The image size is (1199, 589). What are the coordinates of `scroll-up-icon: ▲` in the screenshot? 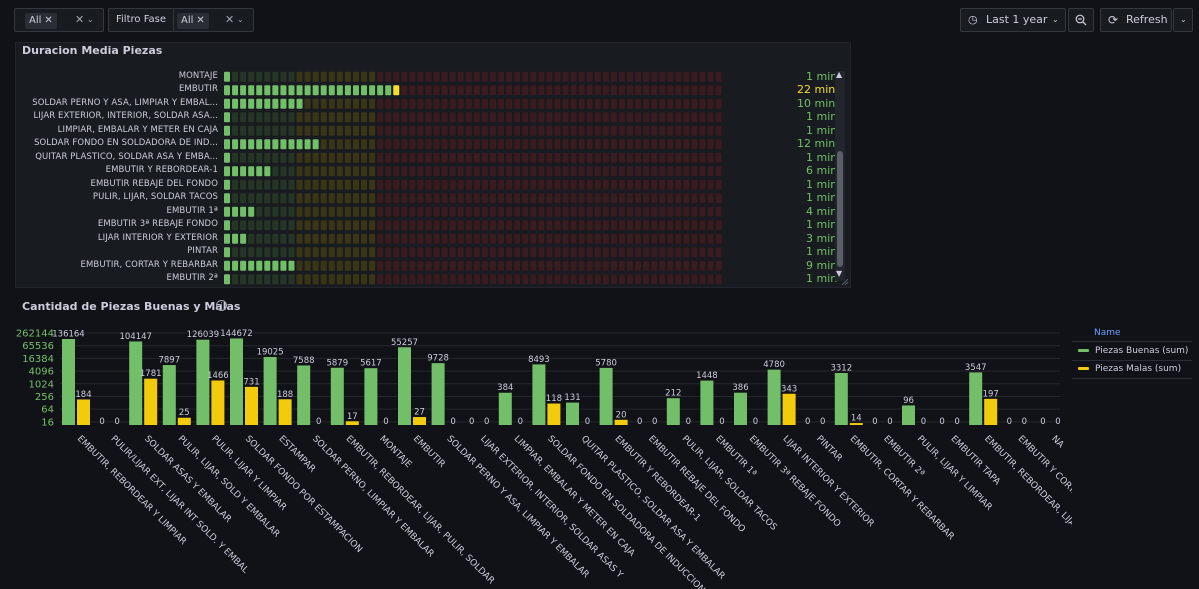 It's located at (839, 74).